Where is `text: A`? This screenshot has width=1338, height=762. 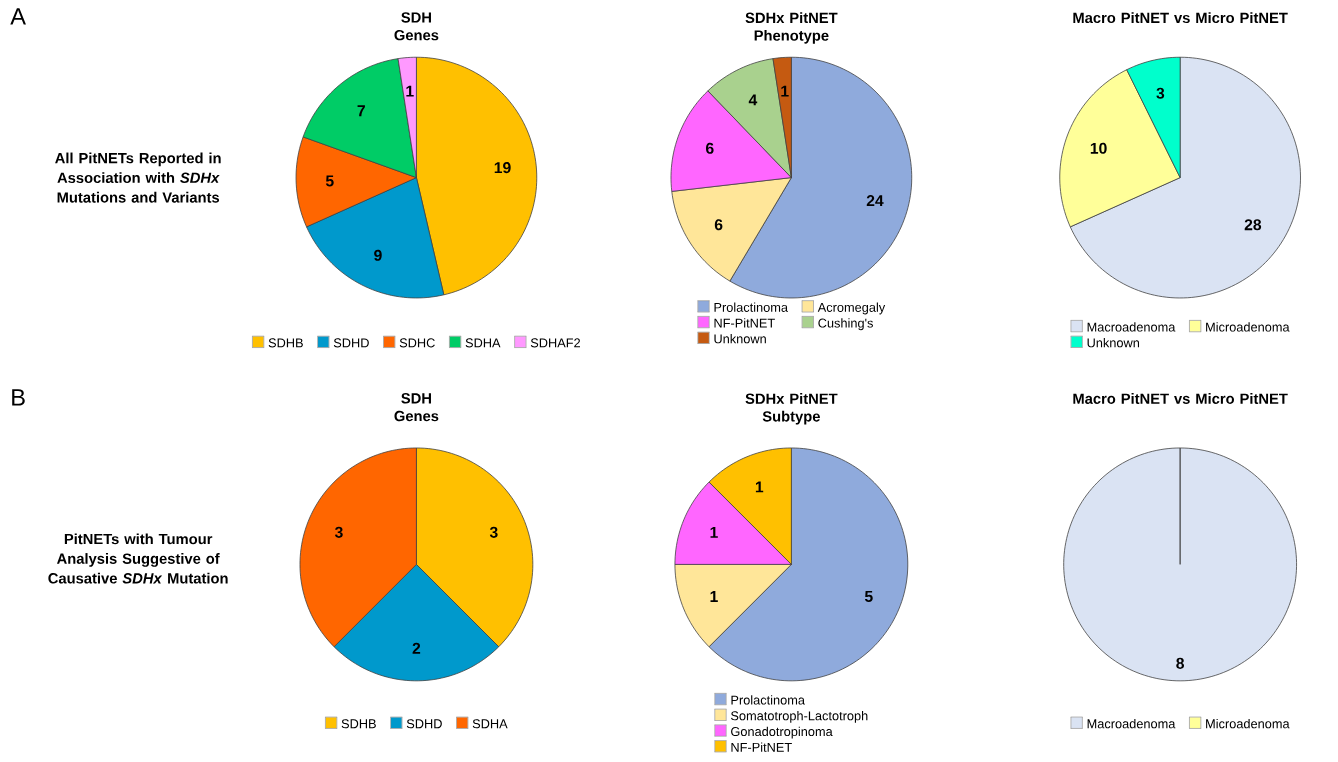 text: A is located at coordinates (18, 16).